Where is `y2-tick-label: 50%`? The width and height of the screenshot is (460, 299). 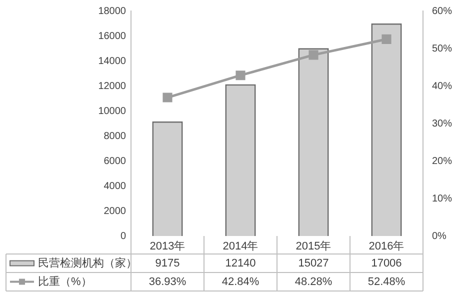 y2-tick-label: 50% is located at coordinates (442, 48).